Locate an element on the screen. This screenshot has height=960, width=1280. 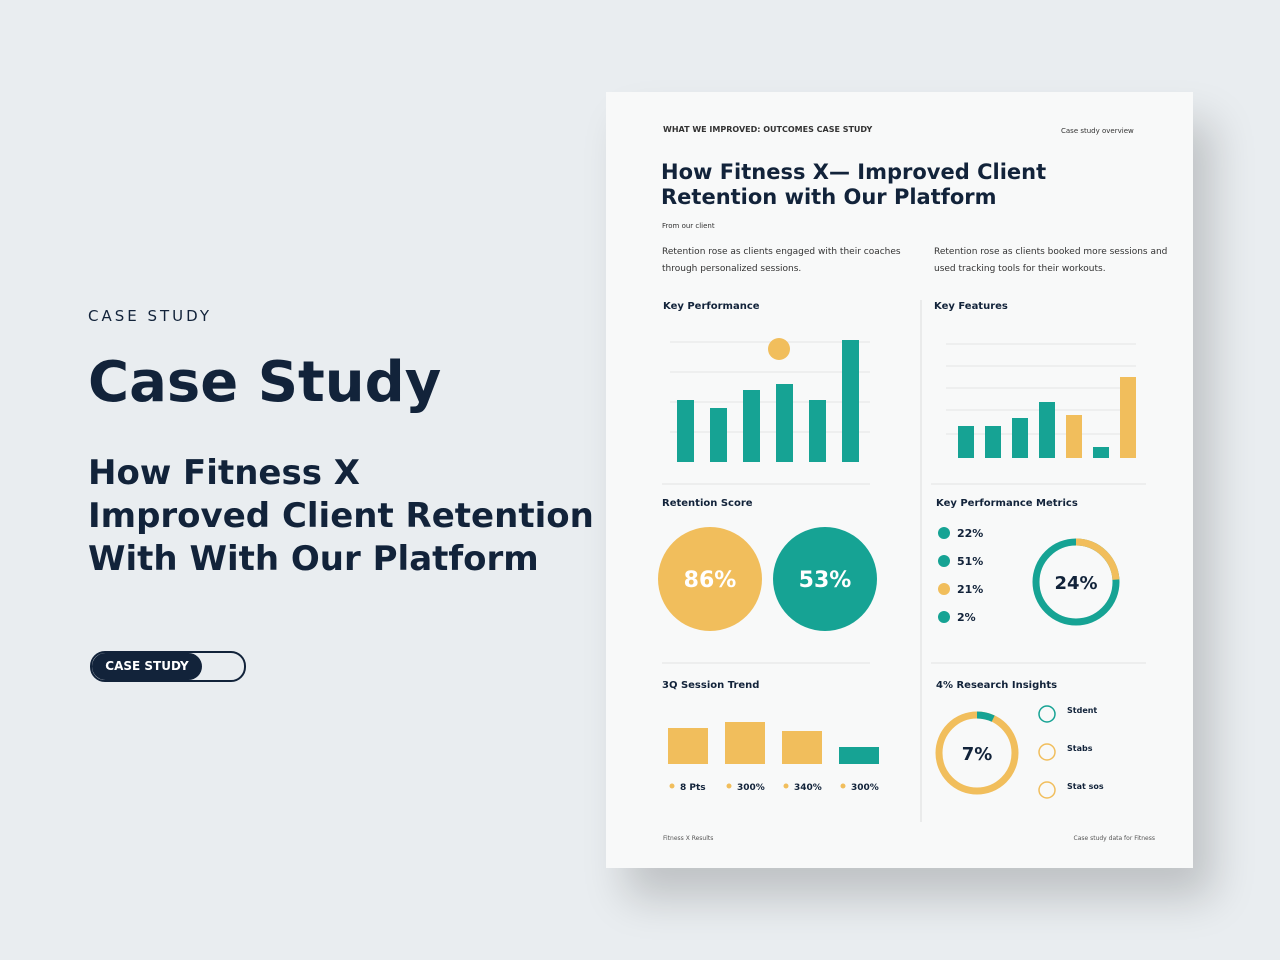
subtitle-line: With With Our Platform is located at coordinates (313, 559).